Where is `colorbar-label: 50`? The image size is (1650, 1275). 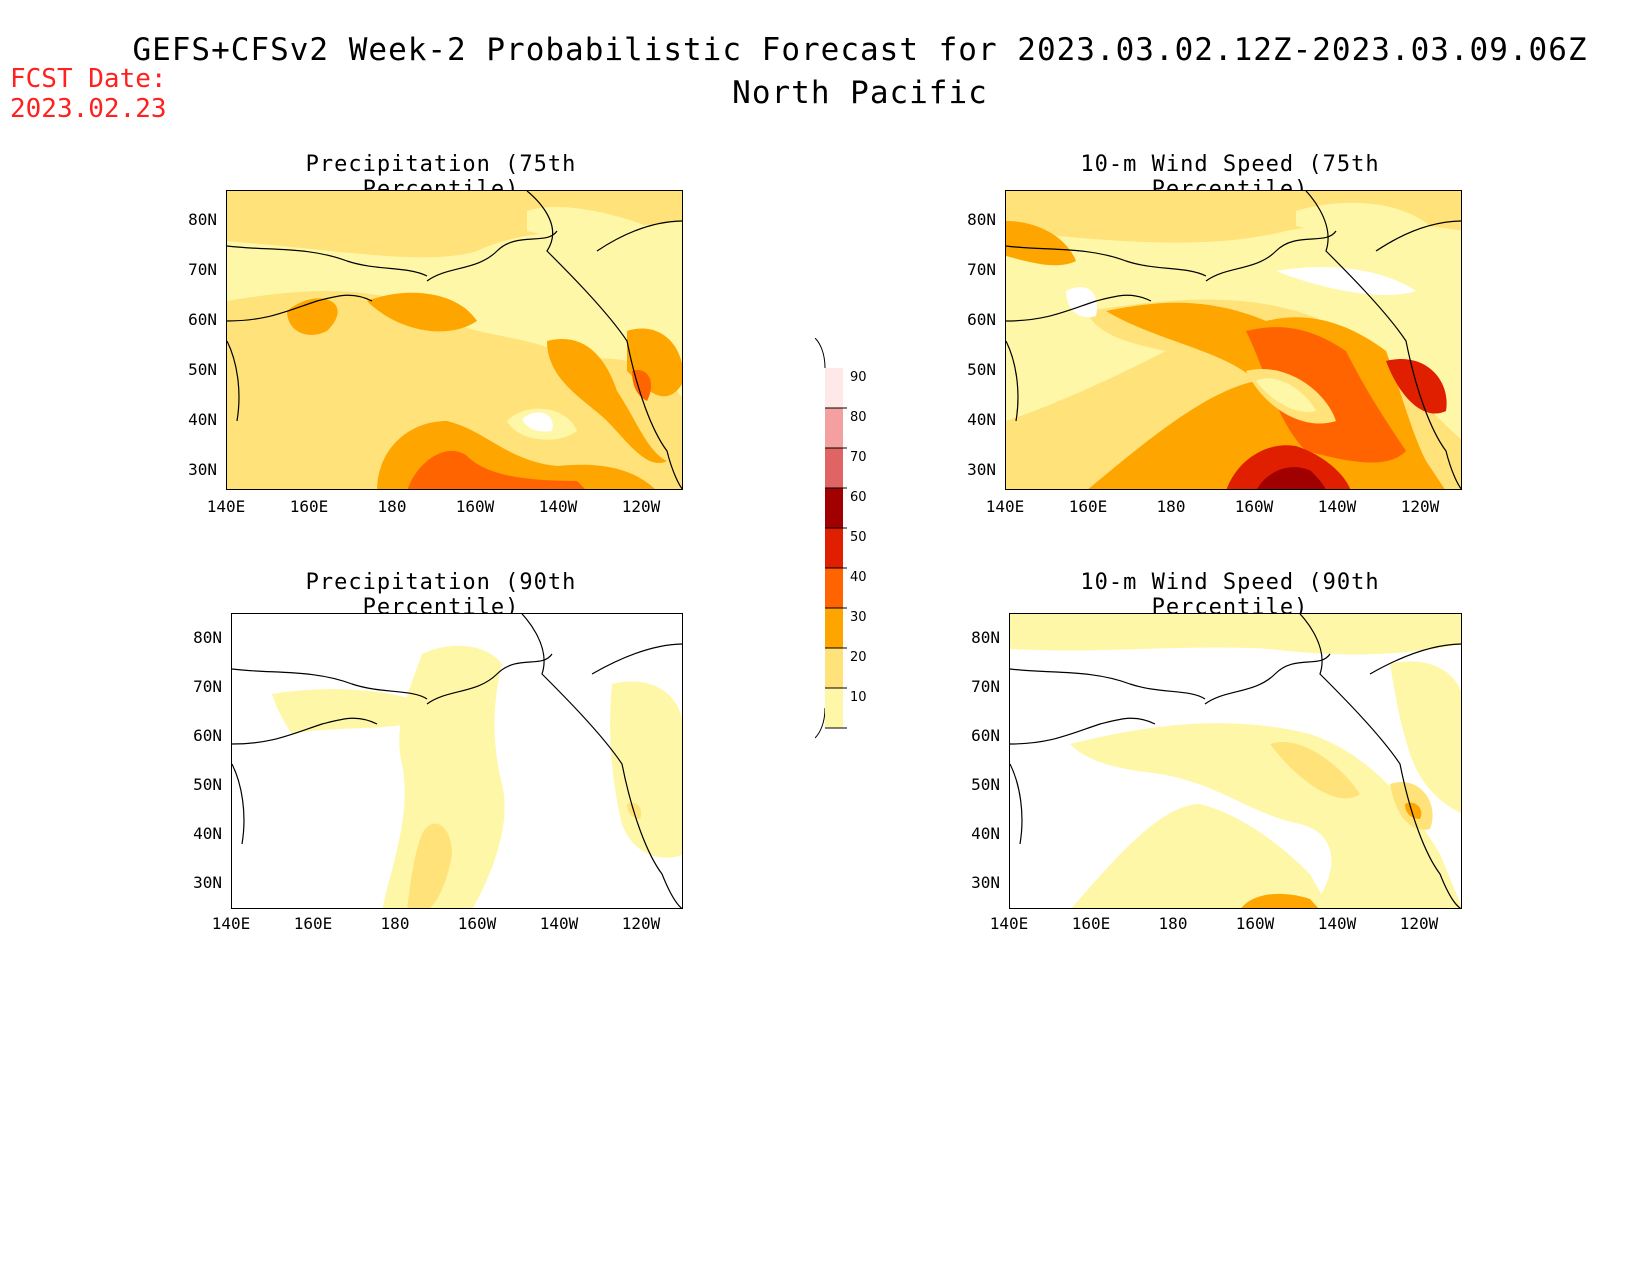 colorbar-label: 50 is located at coordinates (858, 537).